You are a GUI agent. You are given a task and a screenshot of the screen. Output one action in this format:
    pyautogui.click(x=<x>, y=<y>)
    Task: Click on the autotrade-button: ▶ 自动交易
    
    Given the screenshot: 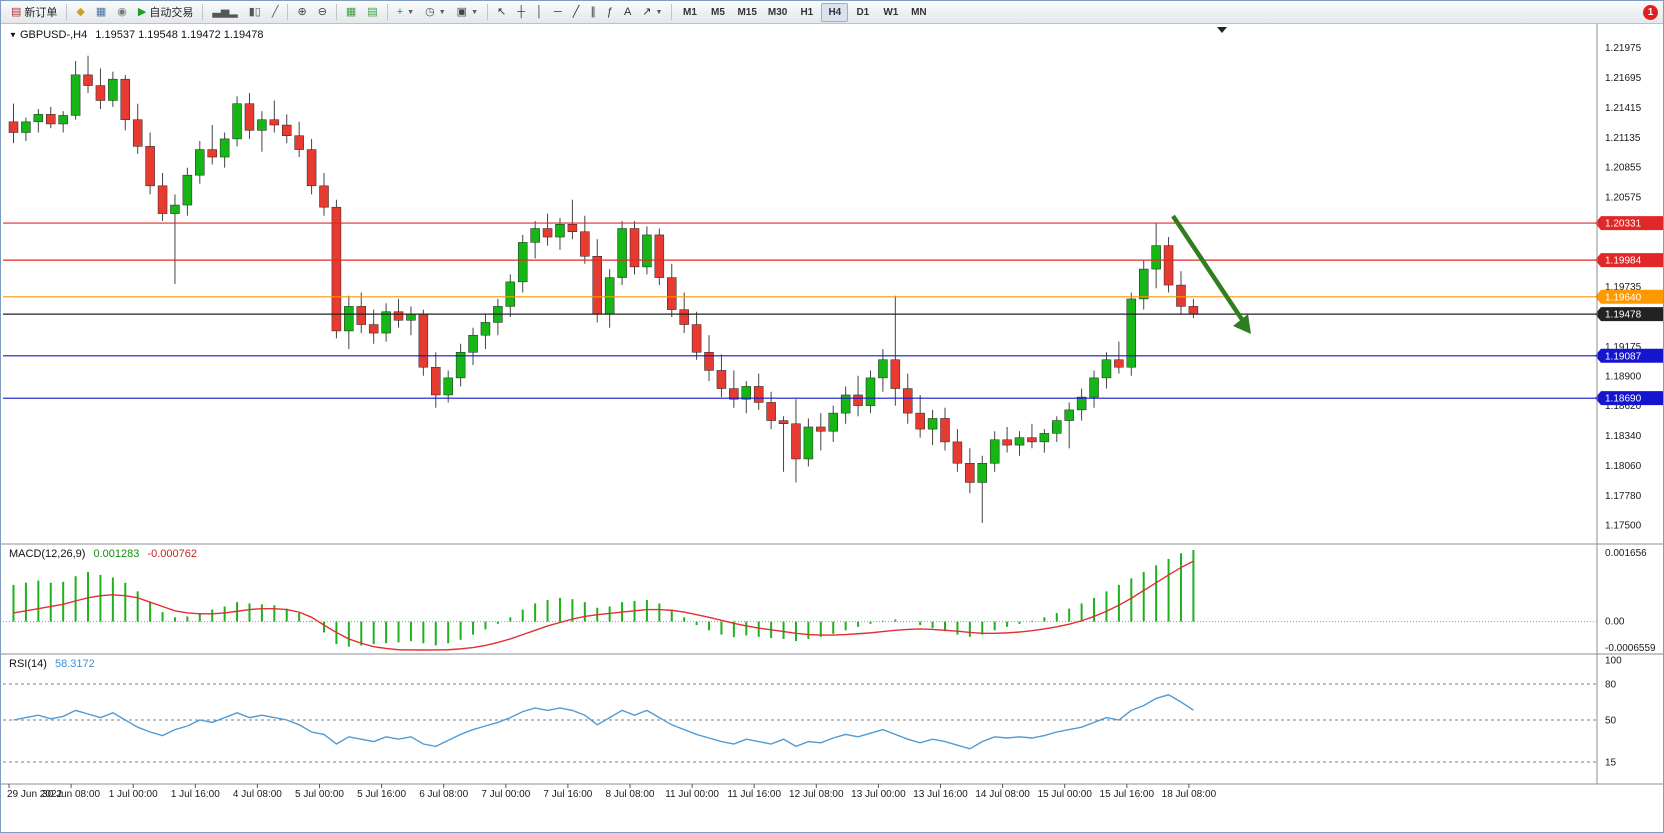 What is the action you would take?
    pyautogui.click(x=165, y=12)
    